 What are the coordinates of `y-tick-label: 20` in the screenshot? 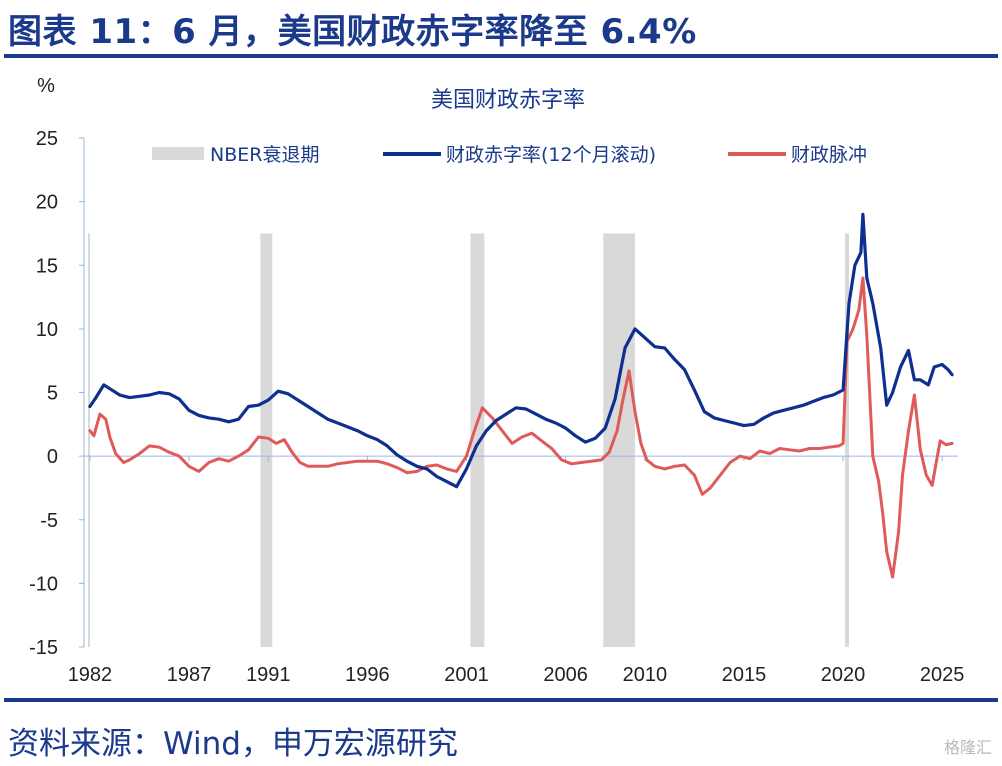 It's located at (47, 203).